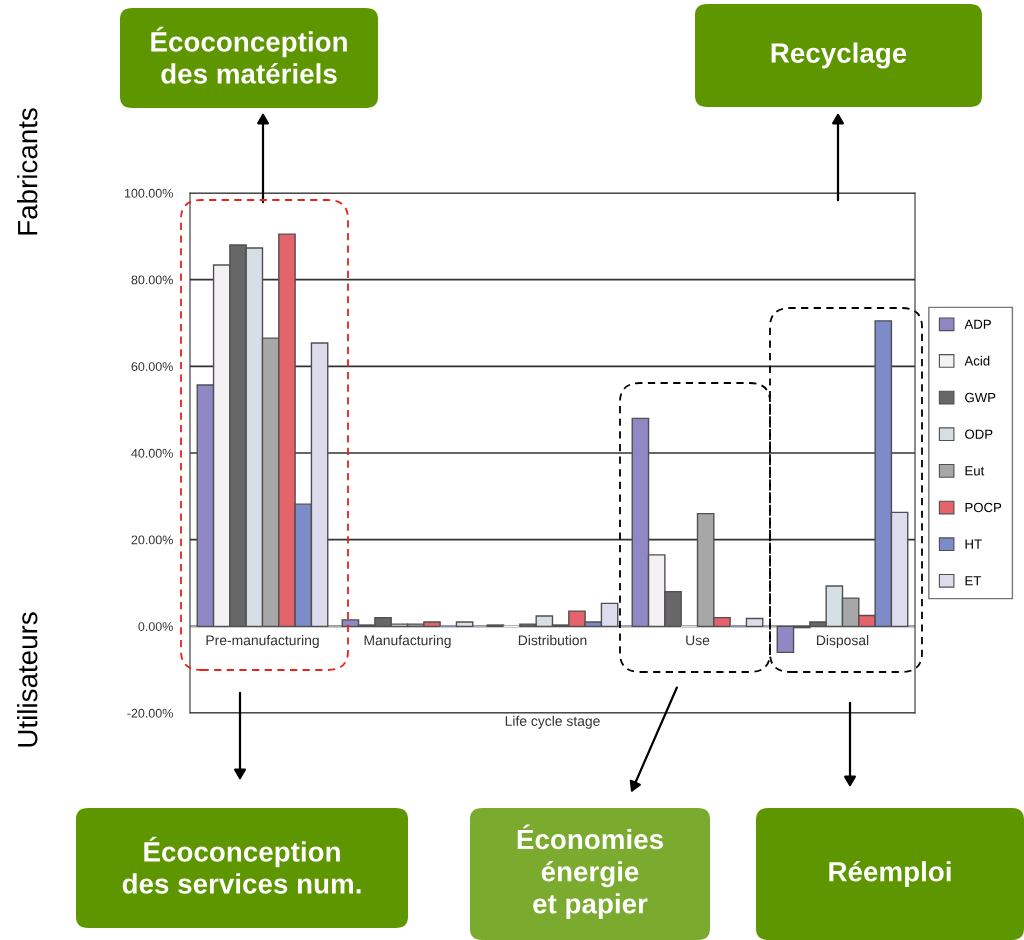 The height and width of the screenshot is (940, 1024). Describe the element at coordinates (152, 540) in the screenshot. I see `y-tick-label: 20.00%` at that location.